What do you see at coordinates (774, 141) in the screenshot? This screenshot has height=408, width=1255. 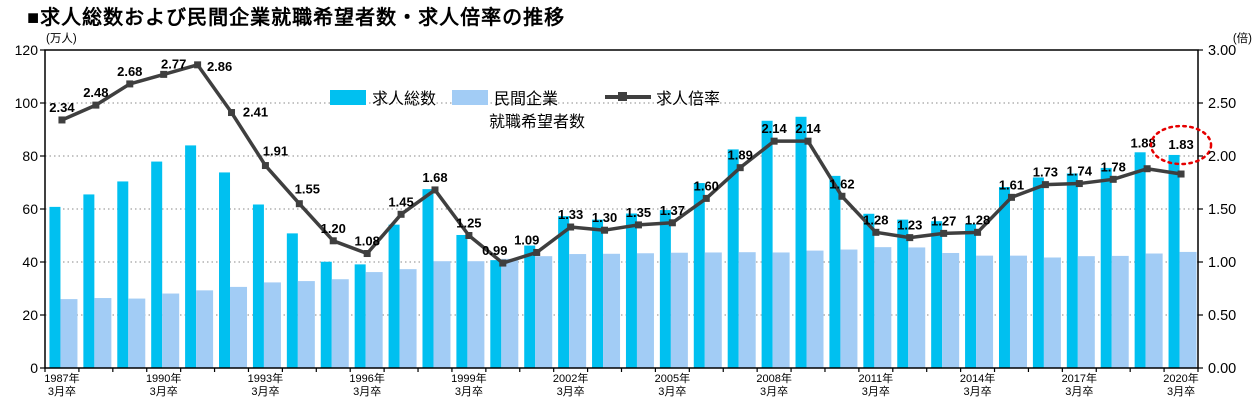 I see `line-marker-2008` at bounding box center [774, 141].